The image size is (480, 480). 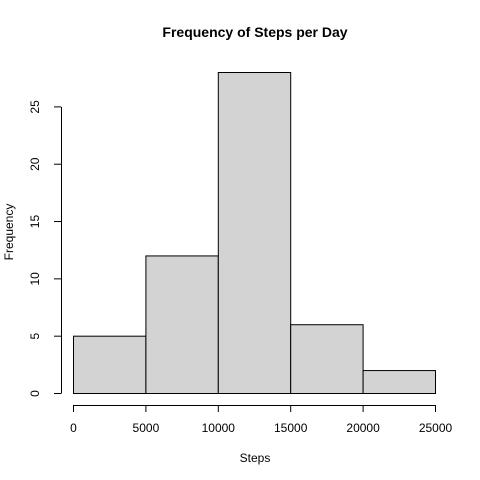 I want to click on y-tick-label-5: 25, so click(x=35, y=107).